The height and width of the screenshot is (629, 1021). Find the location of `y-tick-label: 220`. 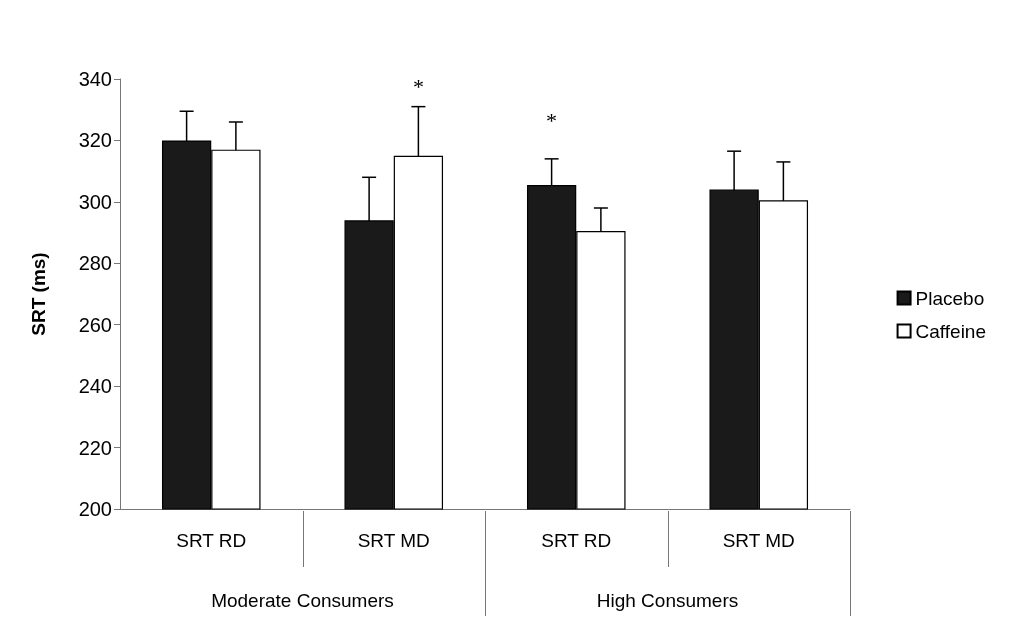

y-tick-label: 220 is located at coordinates (95, 447).